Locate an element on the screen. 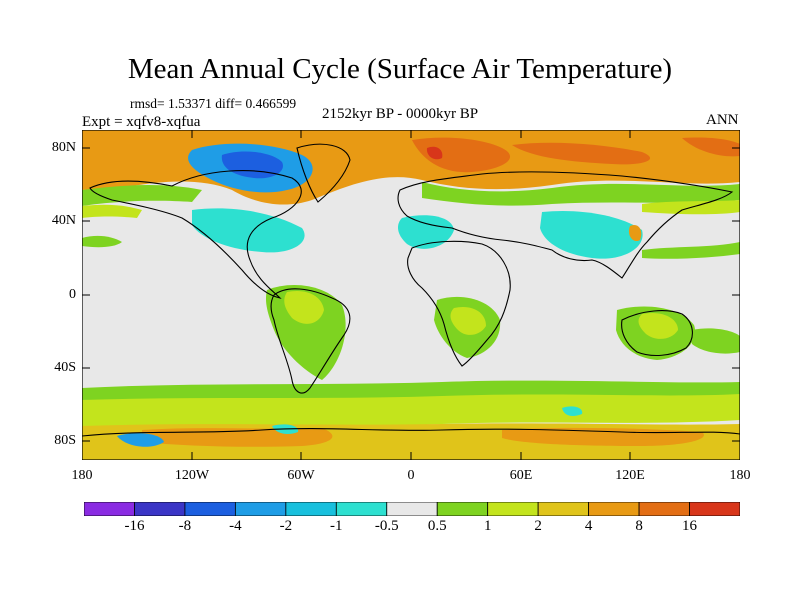 The image size is (800, 600). colorbar-tick-label: -1 is located at coordinates (336, 526).